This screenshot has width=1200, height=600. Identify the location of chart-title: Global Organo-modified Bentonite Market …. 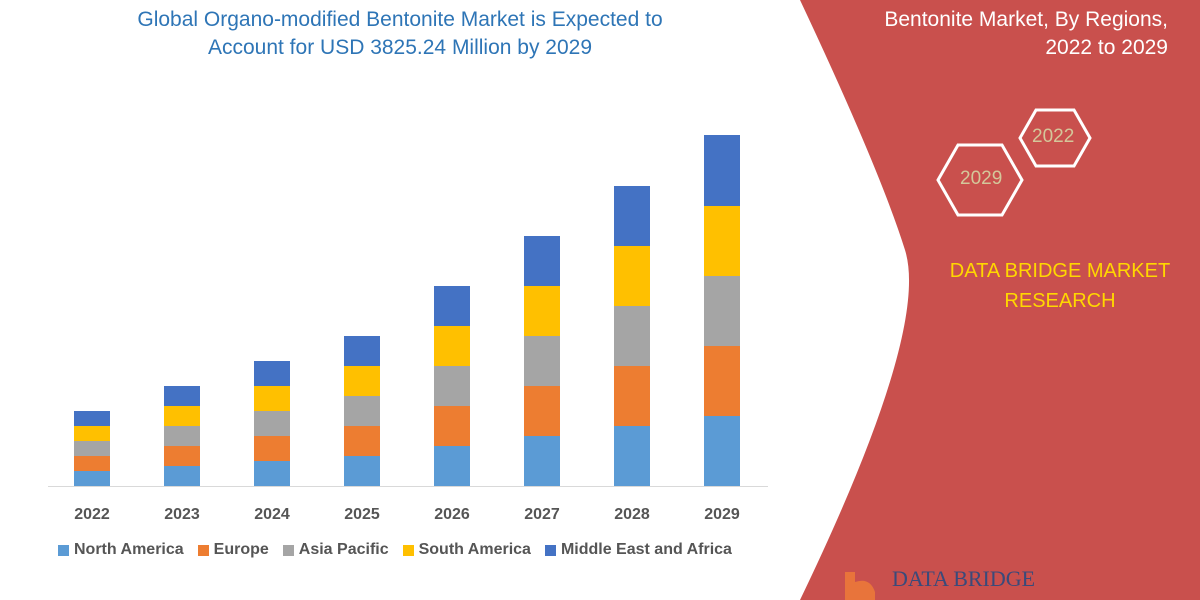
(400, 33).